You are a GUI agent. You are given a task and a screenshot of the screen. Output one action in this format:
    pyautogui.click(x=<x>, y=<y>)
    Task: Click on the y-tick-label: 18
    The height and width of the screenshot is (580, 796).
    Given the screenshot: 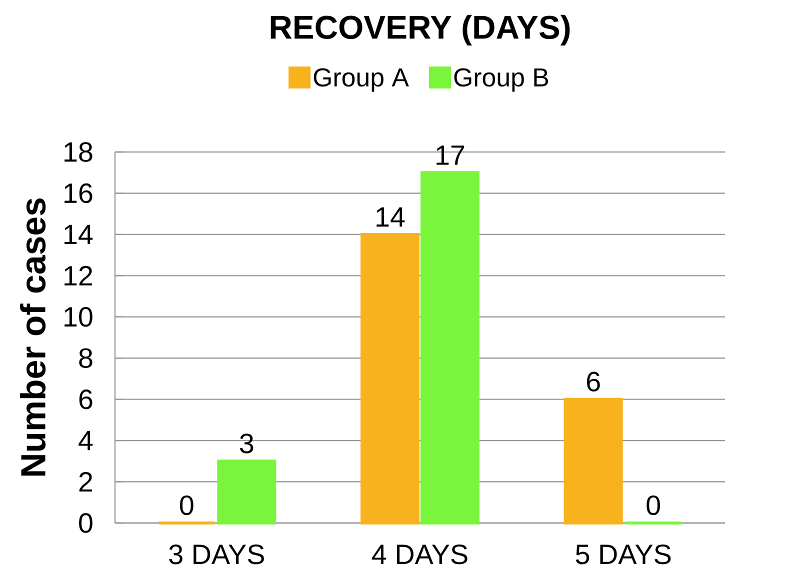 What is the action you would take?
    pyautogui.click(x=78, y=152)
    